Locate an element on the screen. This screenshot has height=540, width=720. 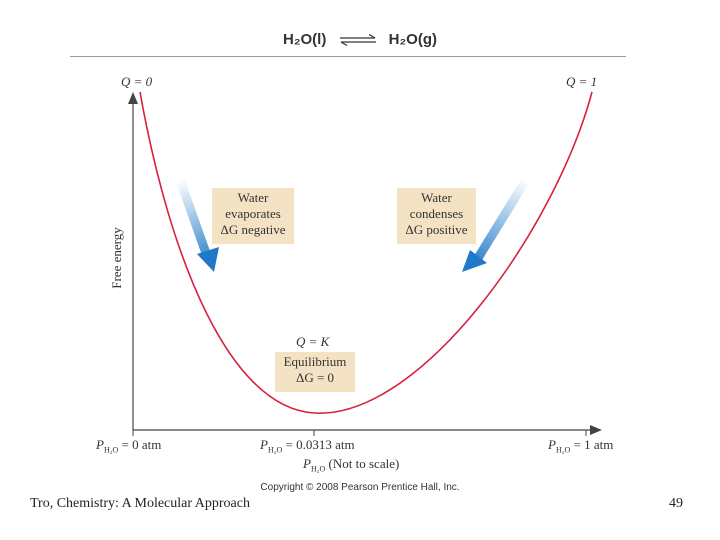
q-one-label: Q = 1 is located at coordinates (582, 81).